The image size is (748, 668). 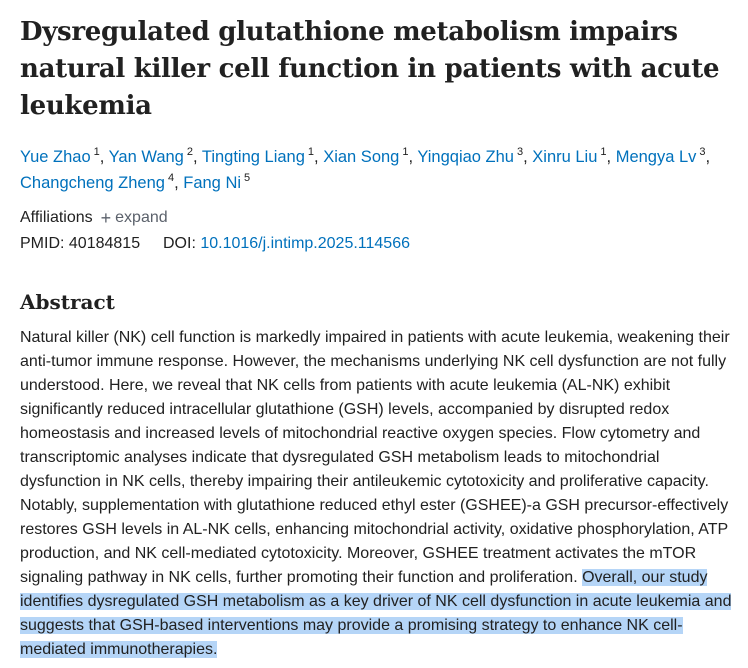 I want to click on author-item: Yan Wang 2, so click(x=150, y=156).